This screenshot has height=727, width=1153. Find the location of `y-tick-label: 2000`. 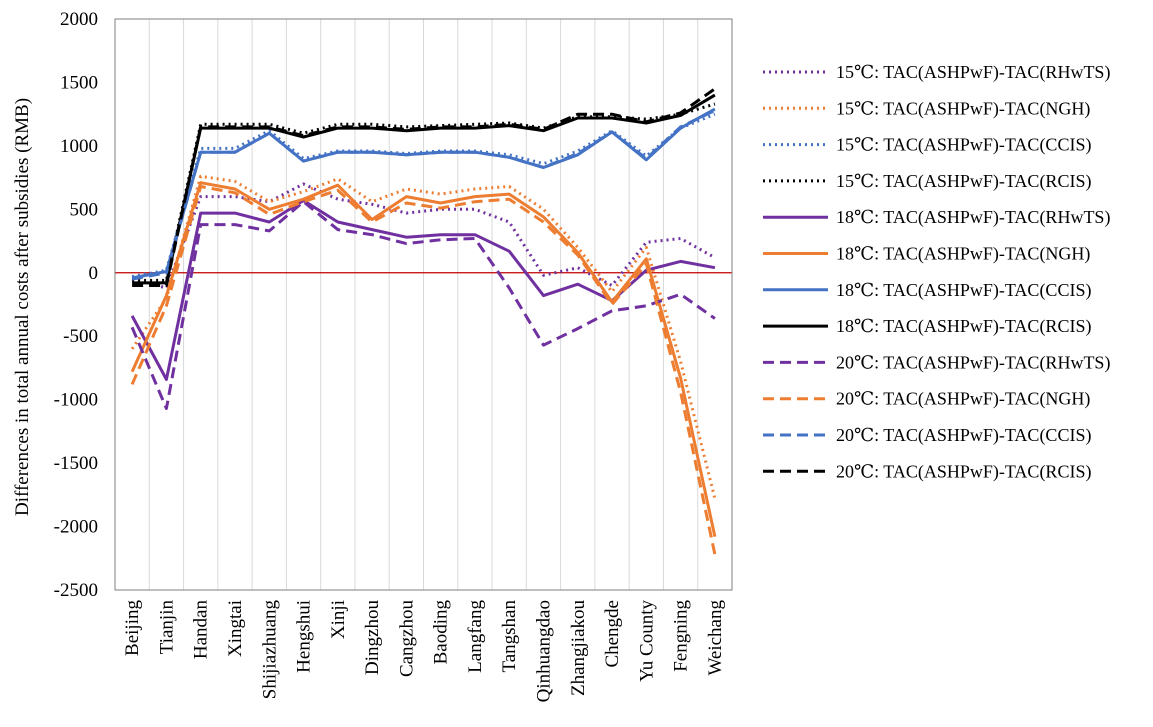

y-tick-label: 2000 is located at coordinates (79, 19).